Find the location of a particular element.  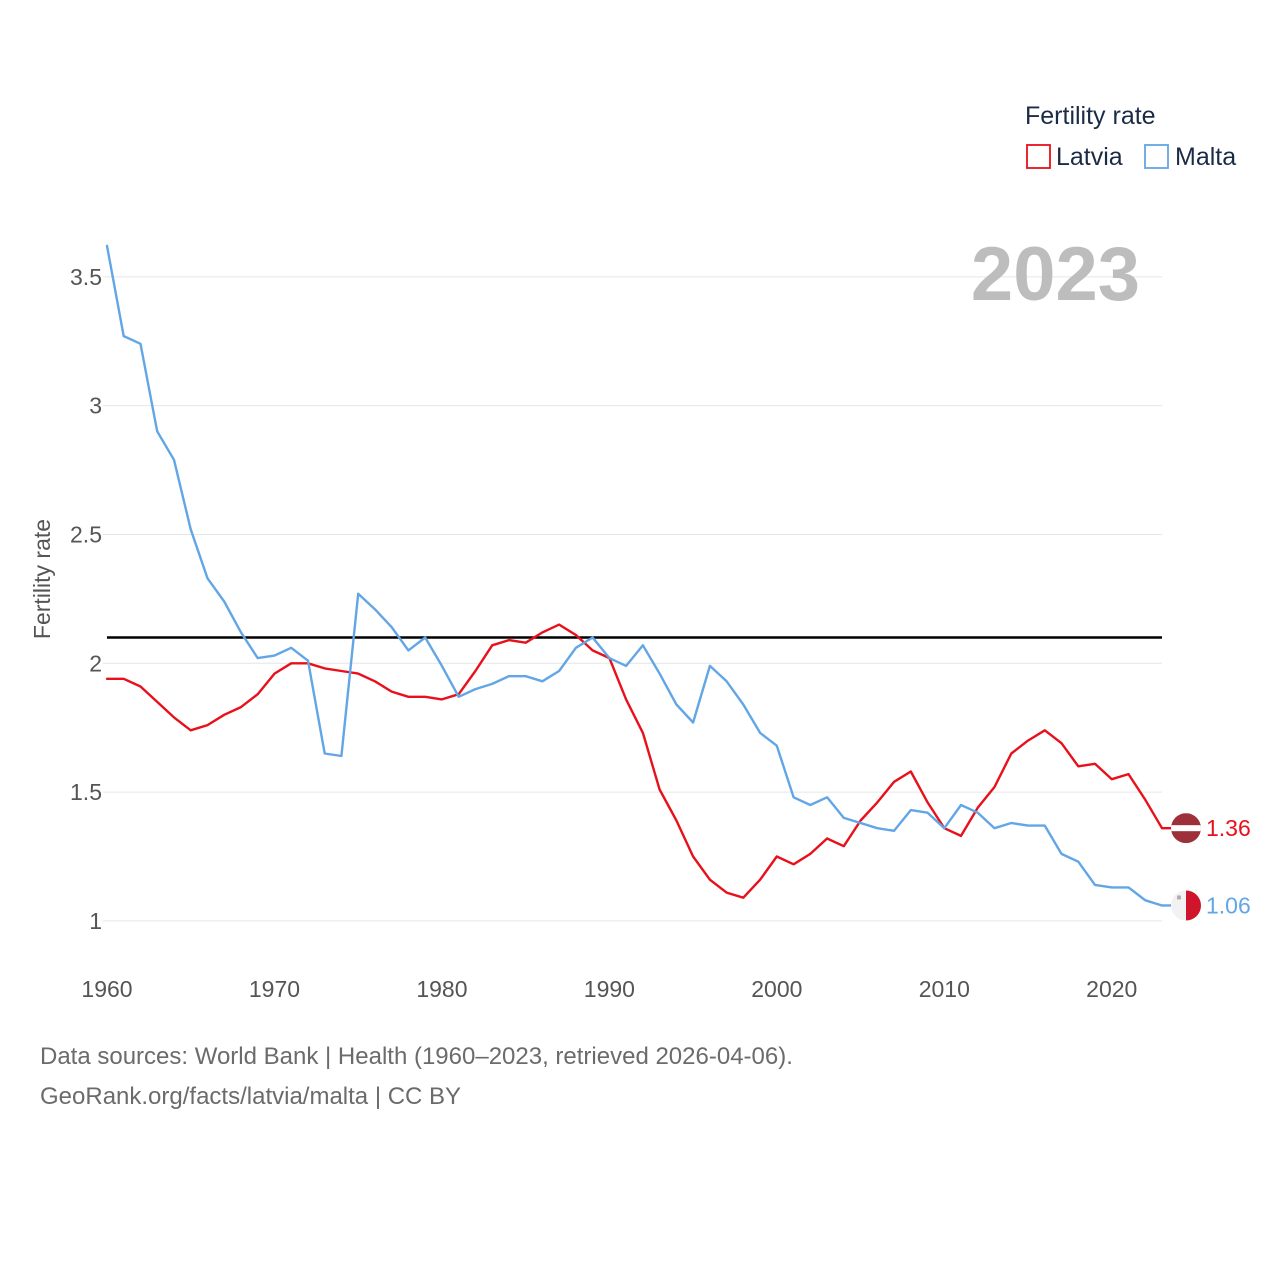

flag-stripe is located at coordinates (1186, 828).